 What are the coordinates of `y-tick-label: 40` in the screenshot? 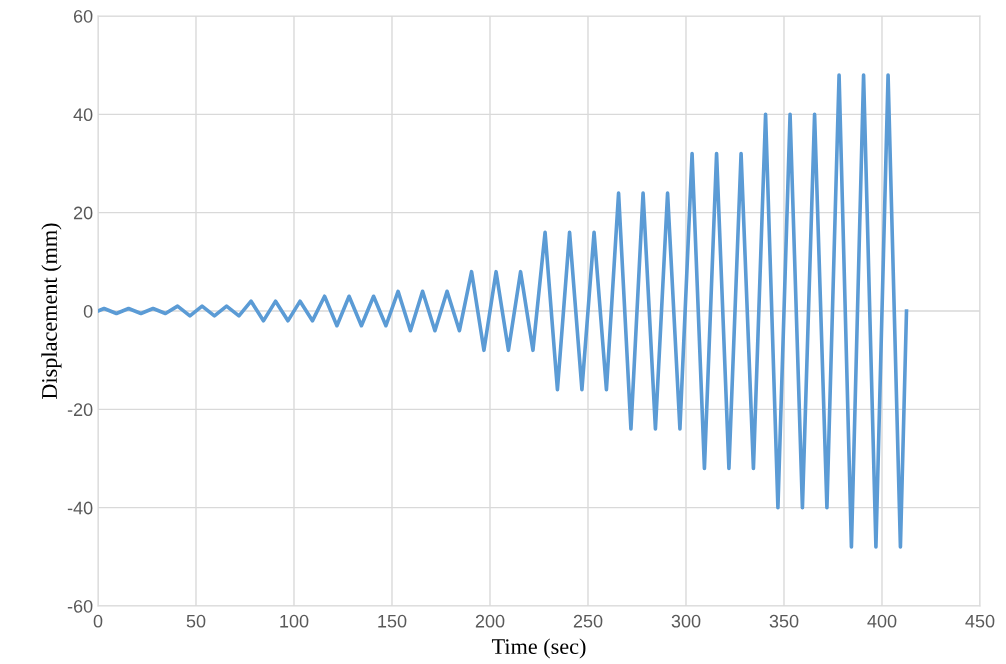 It's located at (83, 115).